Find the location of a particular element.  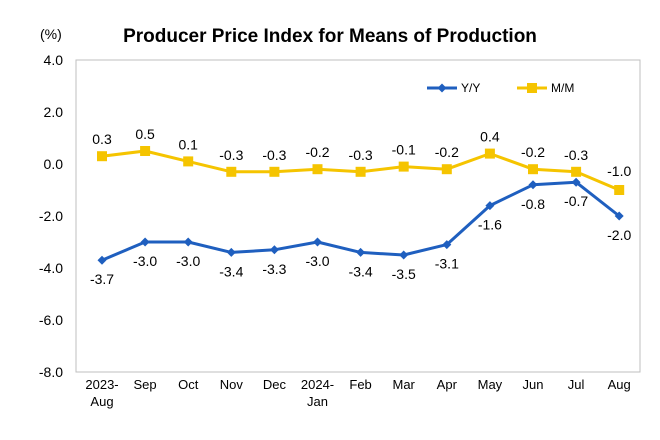

x-tick-label: Feb is located at coordinates (360, 384).